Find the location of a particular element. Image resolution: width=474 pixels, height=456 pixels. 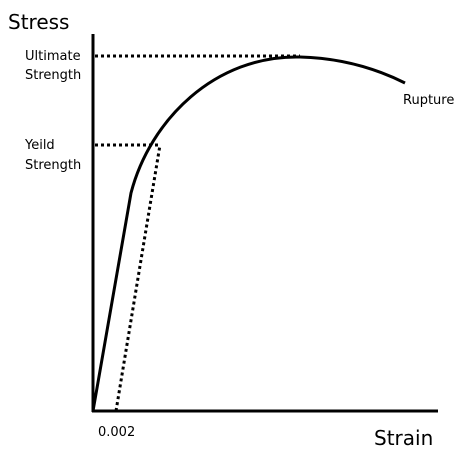

yield-label: Strength is located at coordinates (53, 165).